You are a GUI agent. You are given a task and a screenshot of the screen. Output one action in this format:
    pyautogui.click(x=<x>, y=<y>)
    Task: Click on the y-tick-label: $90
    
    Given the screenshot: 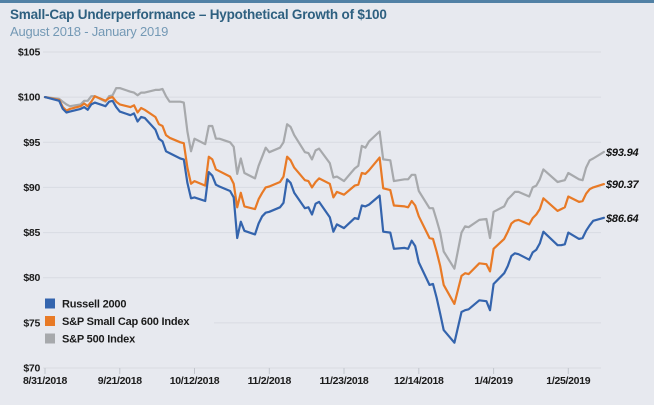 What is the action you would take?
    pyautogui.click(x=31, y=188)
    